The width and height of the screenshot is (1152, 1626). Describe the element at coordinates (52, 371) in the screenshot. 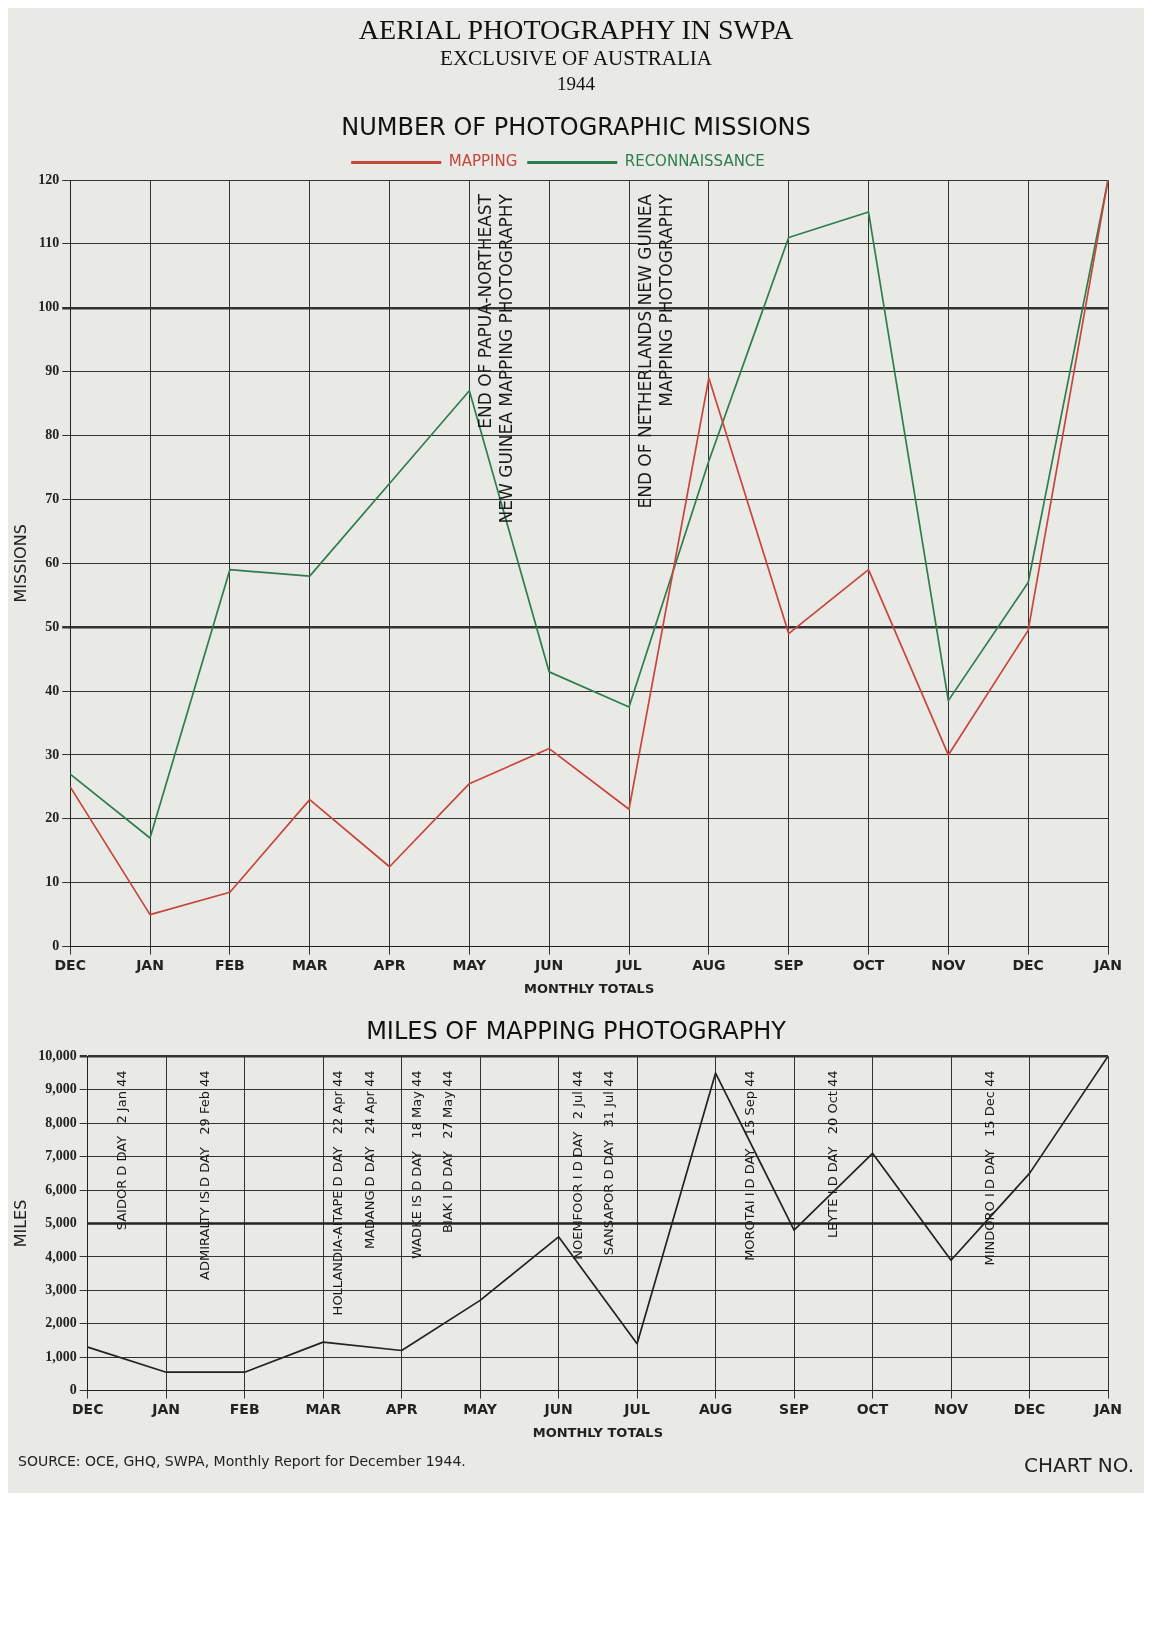

I see `y-tick-label: 90` at that location.